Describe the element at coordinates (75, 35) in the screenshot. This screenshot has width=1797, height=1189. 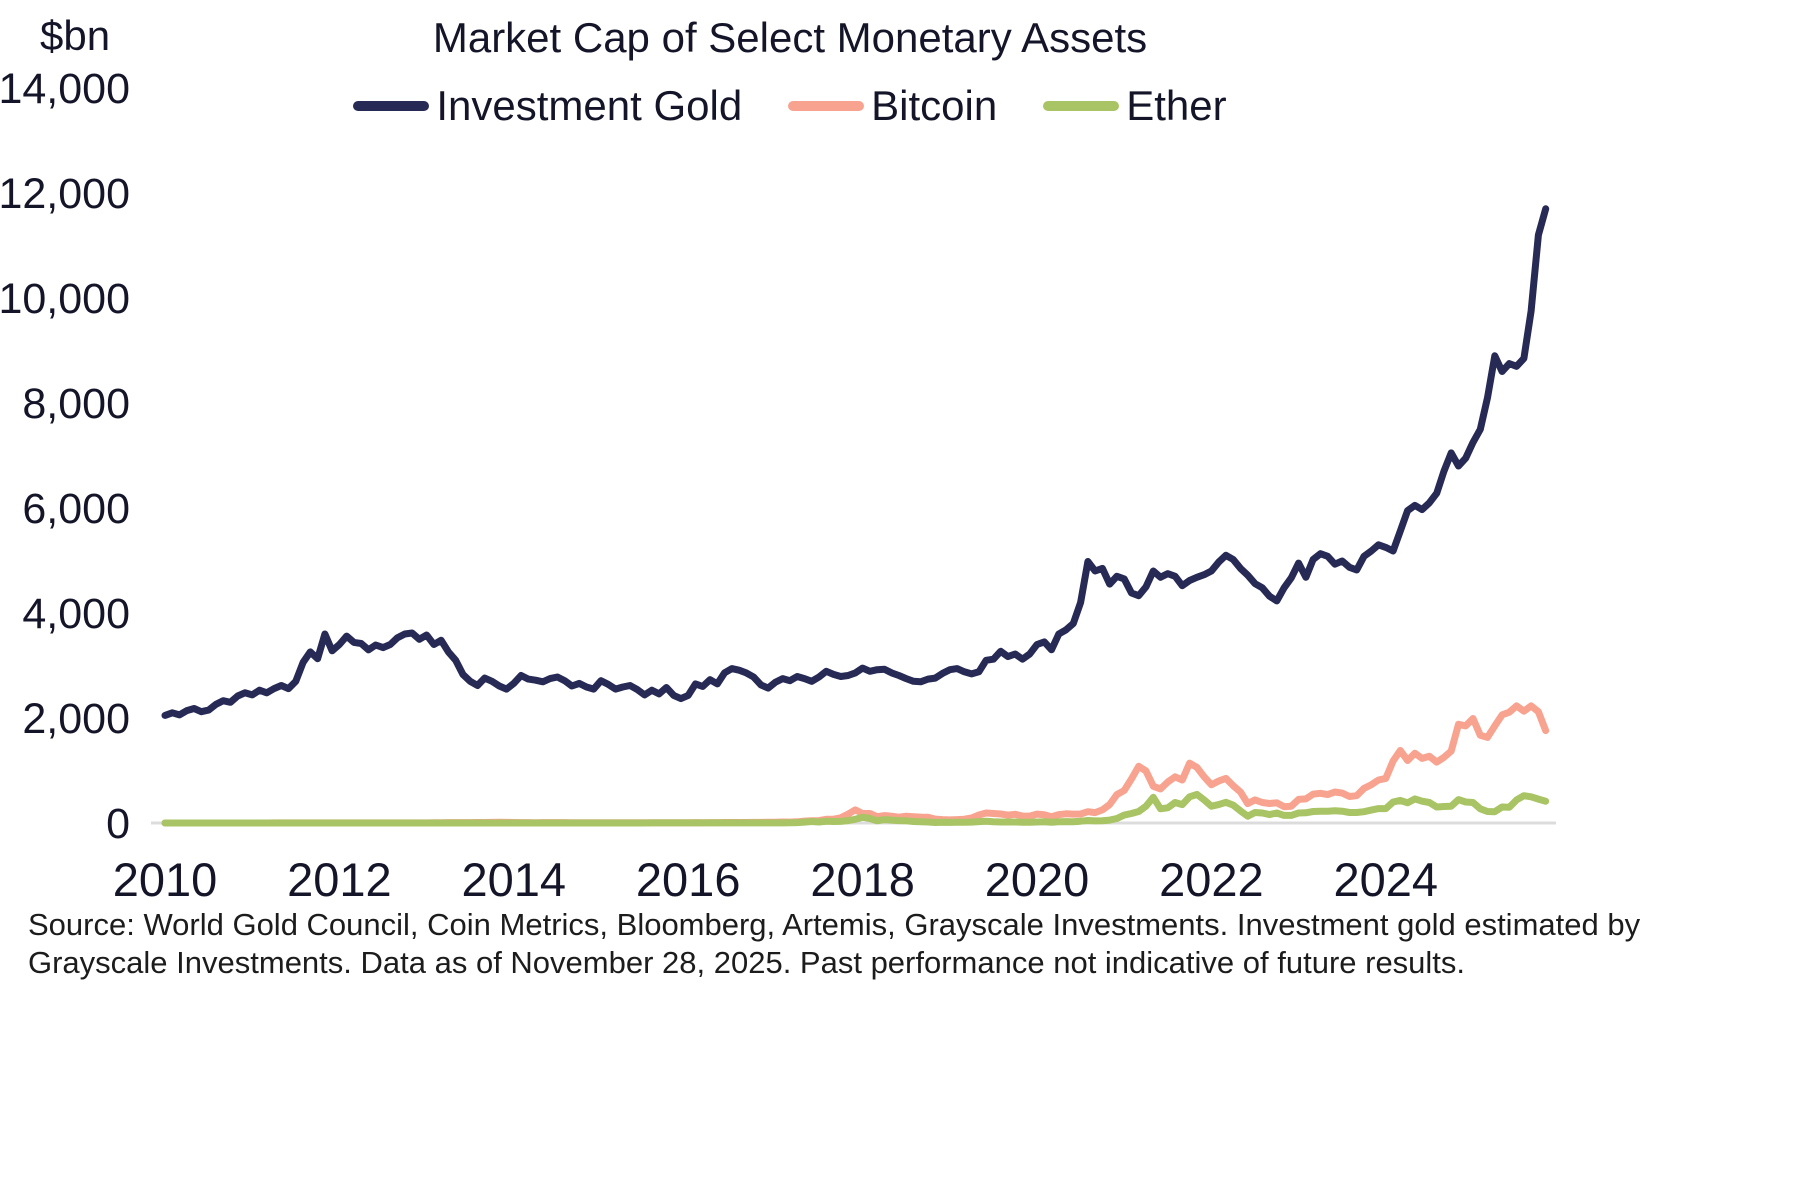
I see `y-axis-unit-label: $bn` at that location.